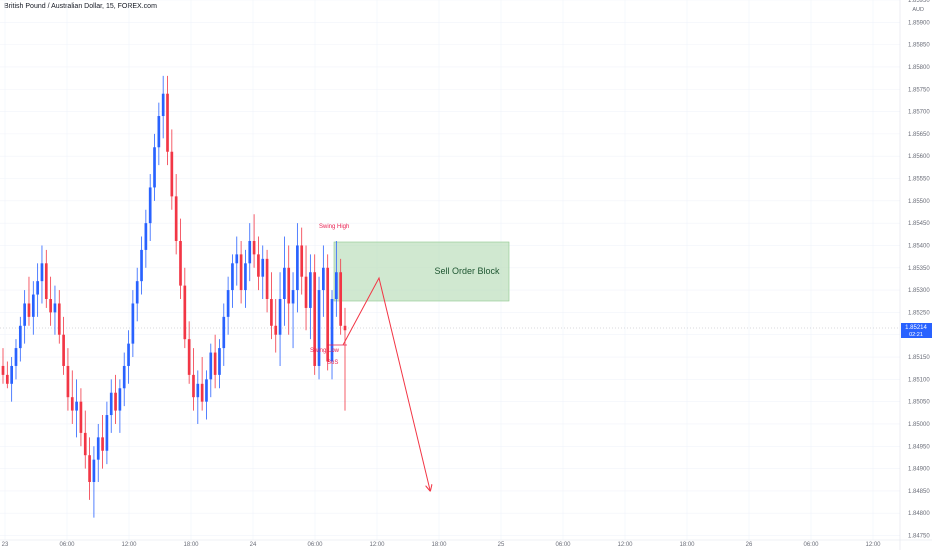 This screenshot has width=932, height=550. What do you see at coordinates (421, 271) in the screenshot?
I see `sell-order-block-zone` at bounding box center [421, 271].